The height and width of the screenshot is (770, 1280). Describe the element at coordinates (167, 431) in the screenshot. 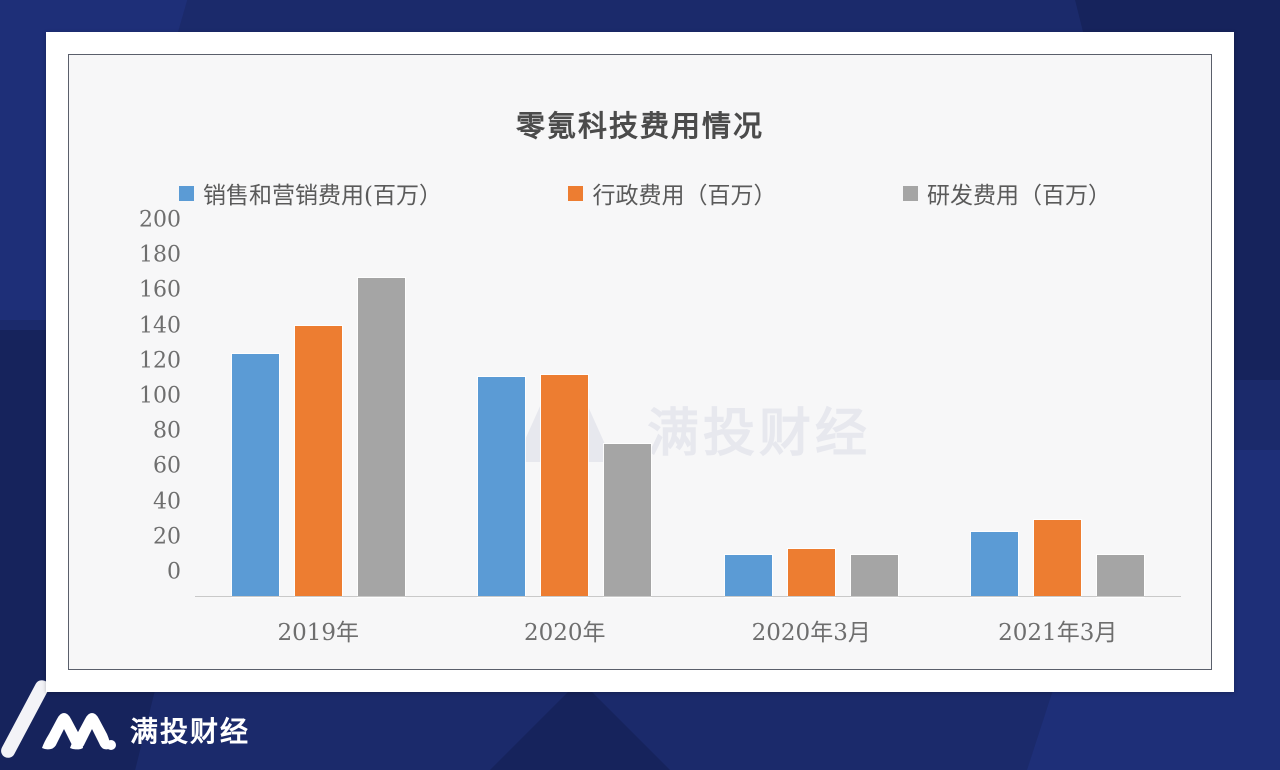

I see `y-axis-tick: 80` at that location.